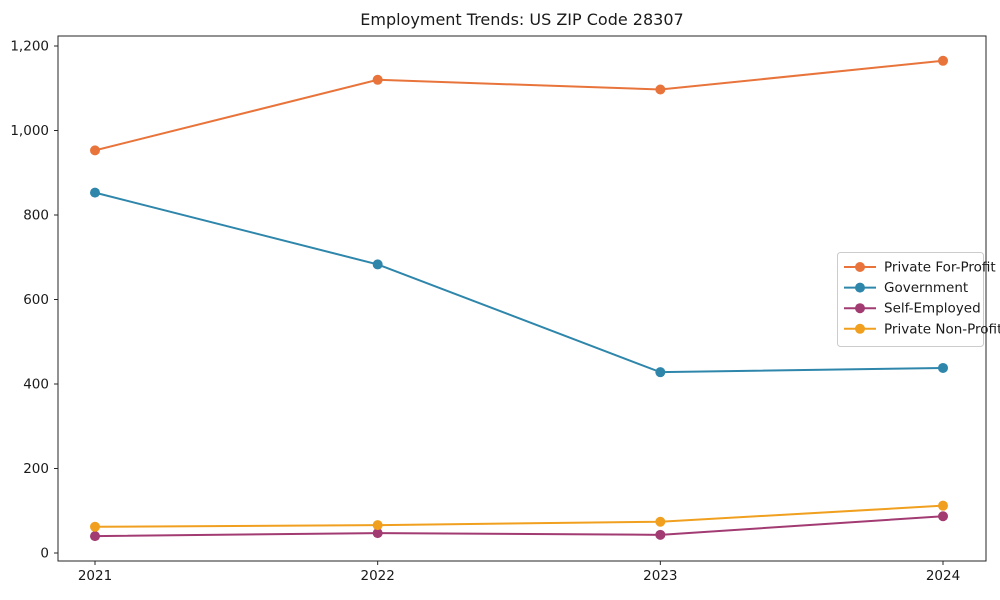 This screenshot has width=1000, height=600. What do you see at coordinates (36, 385) in the screenshot?
I see `y-tick-label: 400` at bounding box center [36, 385].